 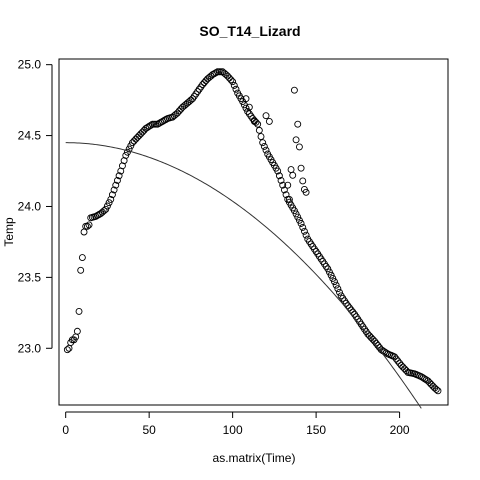 What do you see at coordinates (149, 430) in the screenshot?
I see `x-tick-label: 50` at bounding box center [149, 430].